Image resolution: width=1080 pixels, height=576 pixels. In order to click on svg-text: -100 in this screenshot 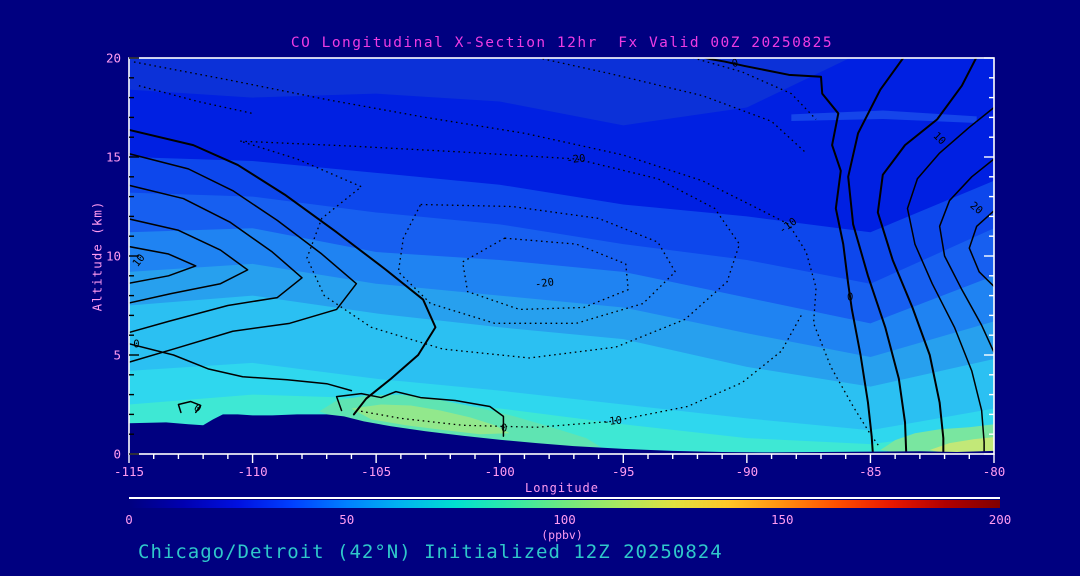, I will do `click(500, 471)`.